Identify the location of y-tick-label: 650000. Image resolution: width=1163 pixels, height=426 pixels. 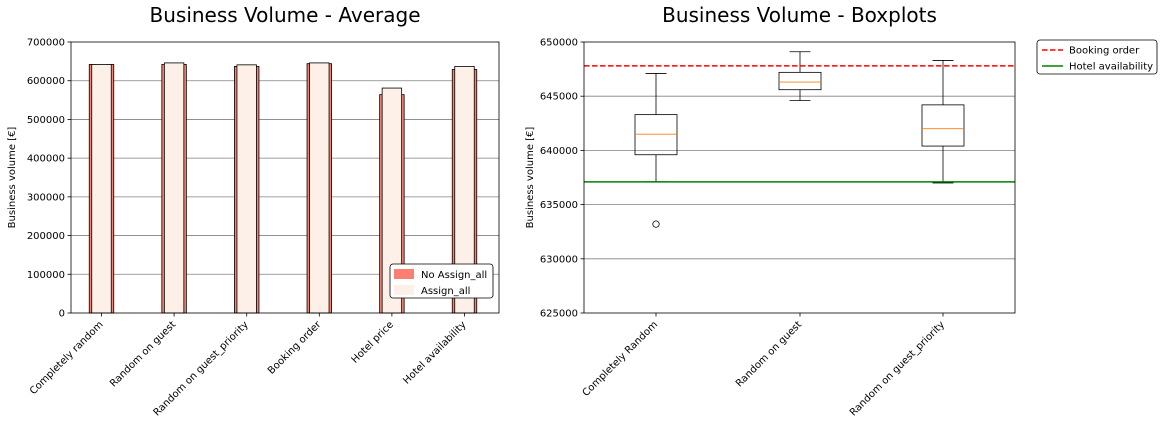
(559, 43).